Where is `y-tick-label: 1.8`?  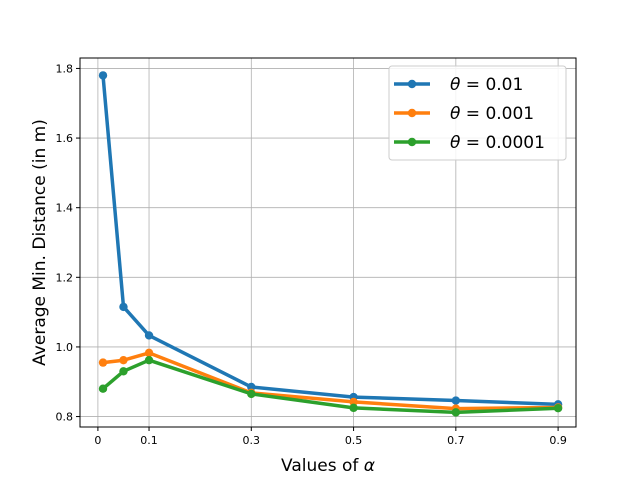
y-tick-label: 1.8 is located at coordinates (65, 68).